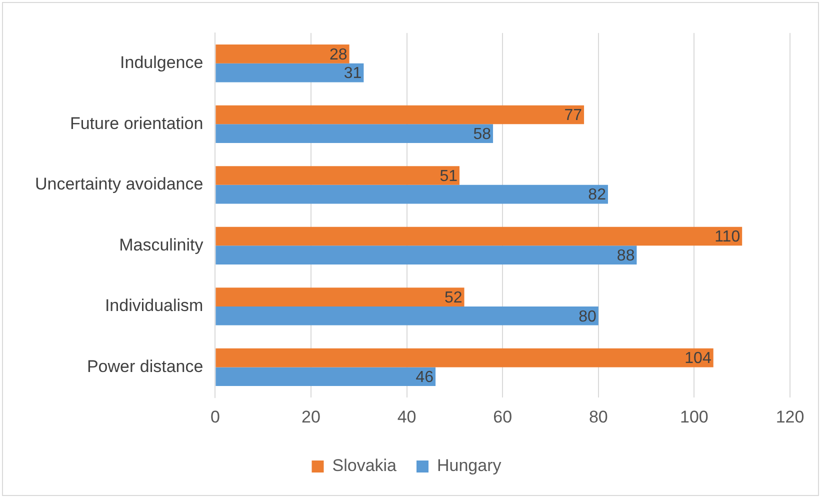 Image resolution: width=821 pixels, height=498 pixels. I want to click on x-tick-label: 80, so click(598, 416).